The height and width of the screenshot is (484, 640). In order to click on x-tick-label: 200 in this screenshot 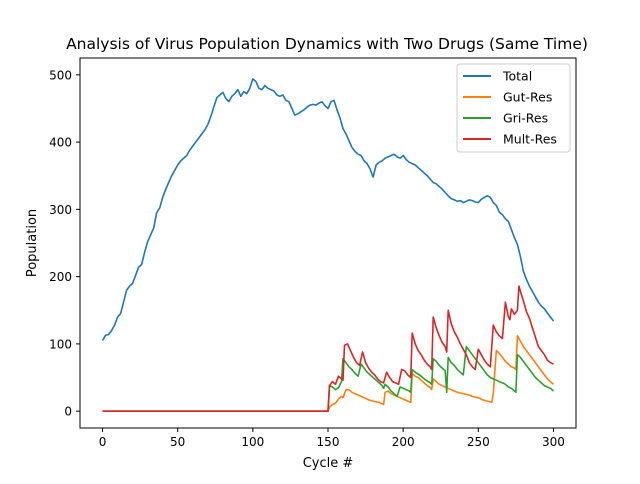, I will do `click(403, 442)`.